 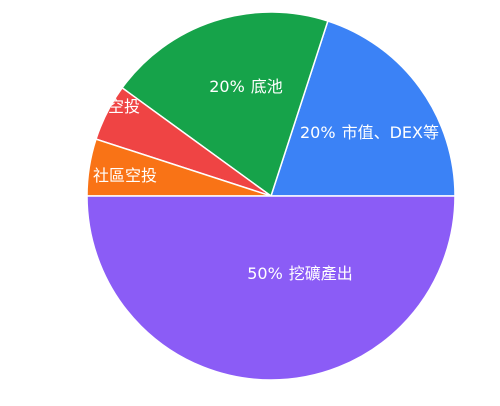 What do you see at coordinates (265, 273) in the screenshot?
I see `slice-value-label: 50%` at bounding box center [265, 273].